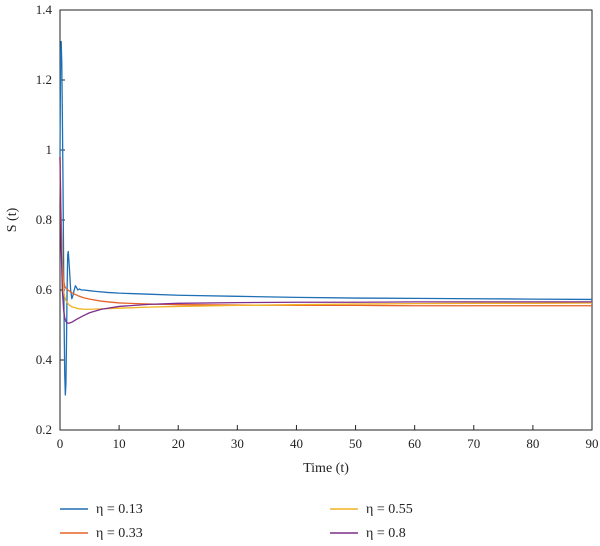  I want to click on x-tick-label: 50, so click(355, 443).